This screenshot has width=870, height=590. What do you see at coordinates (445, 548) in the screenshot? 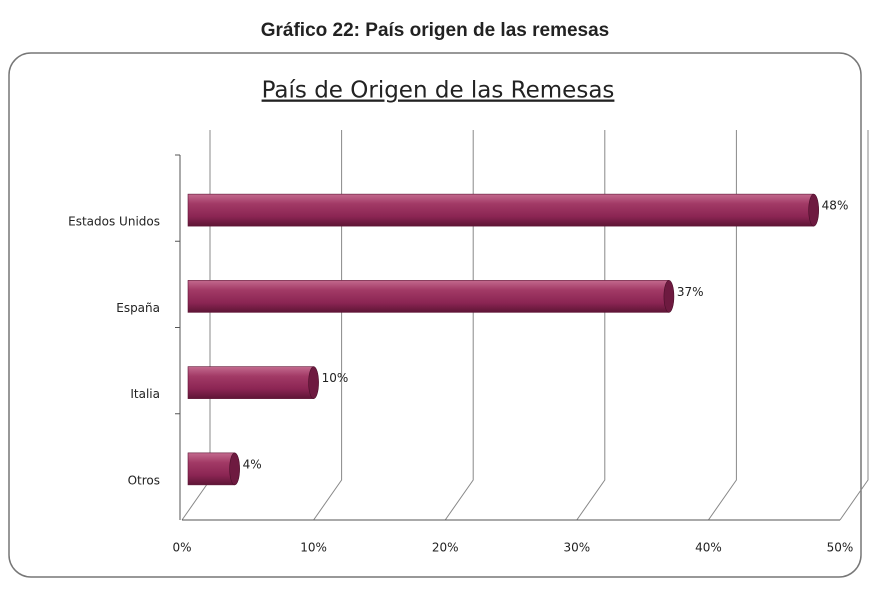
I see `x-tick-label: 20%` at bounding box center [445, 548].